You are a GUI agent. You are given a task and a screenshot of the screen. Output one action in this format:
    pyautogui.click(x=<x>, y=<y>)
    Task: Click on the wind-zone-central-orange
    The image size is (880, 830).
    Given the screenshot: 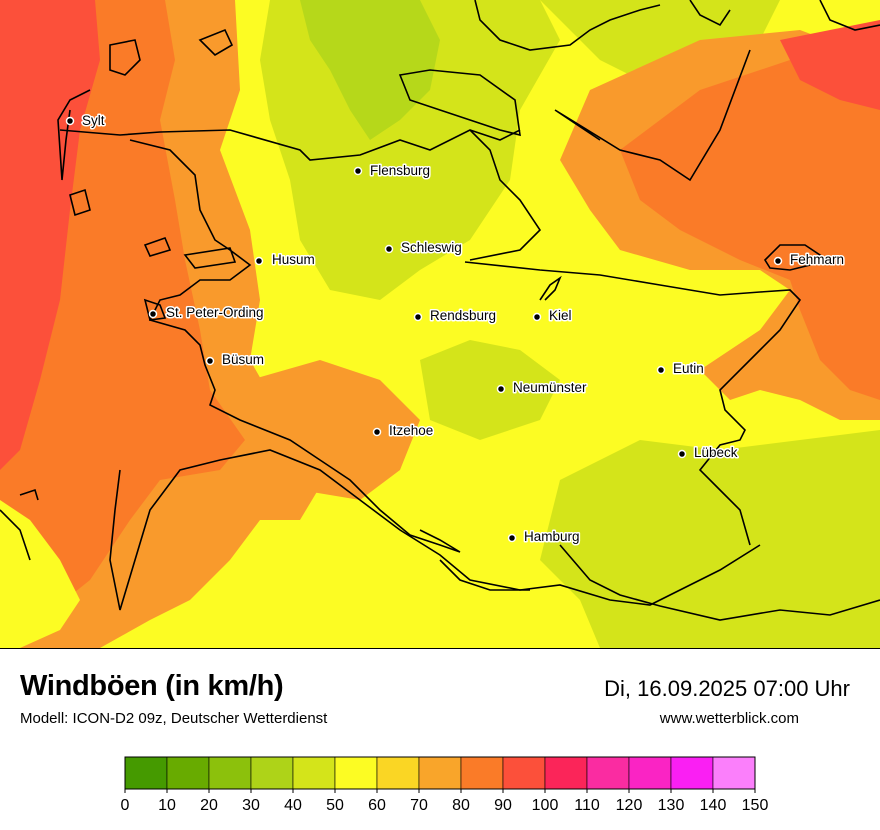 What is the action you would take?
    pyautogui.click(x=335, y=430)
    